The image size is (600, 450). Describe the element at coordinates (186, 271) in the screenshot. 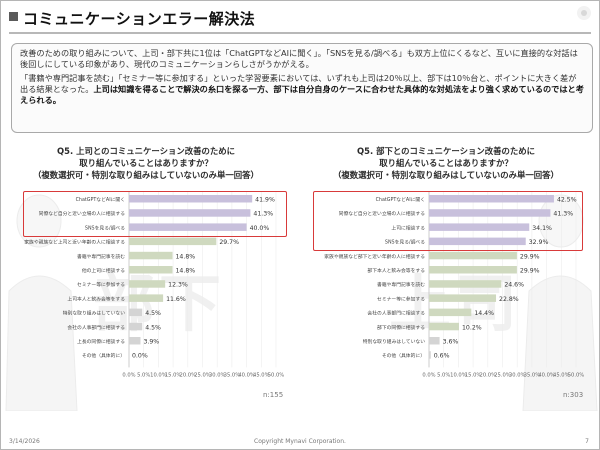

I see `data-label: 14.8%` at that location.